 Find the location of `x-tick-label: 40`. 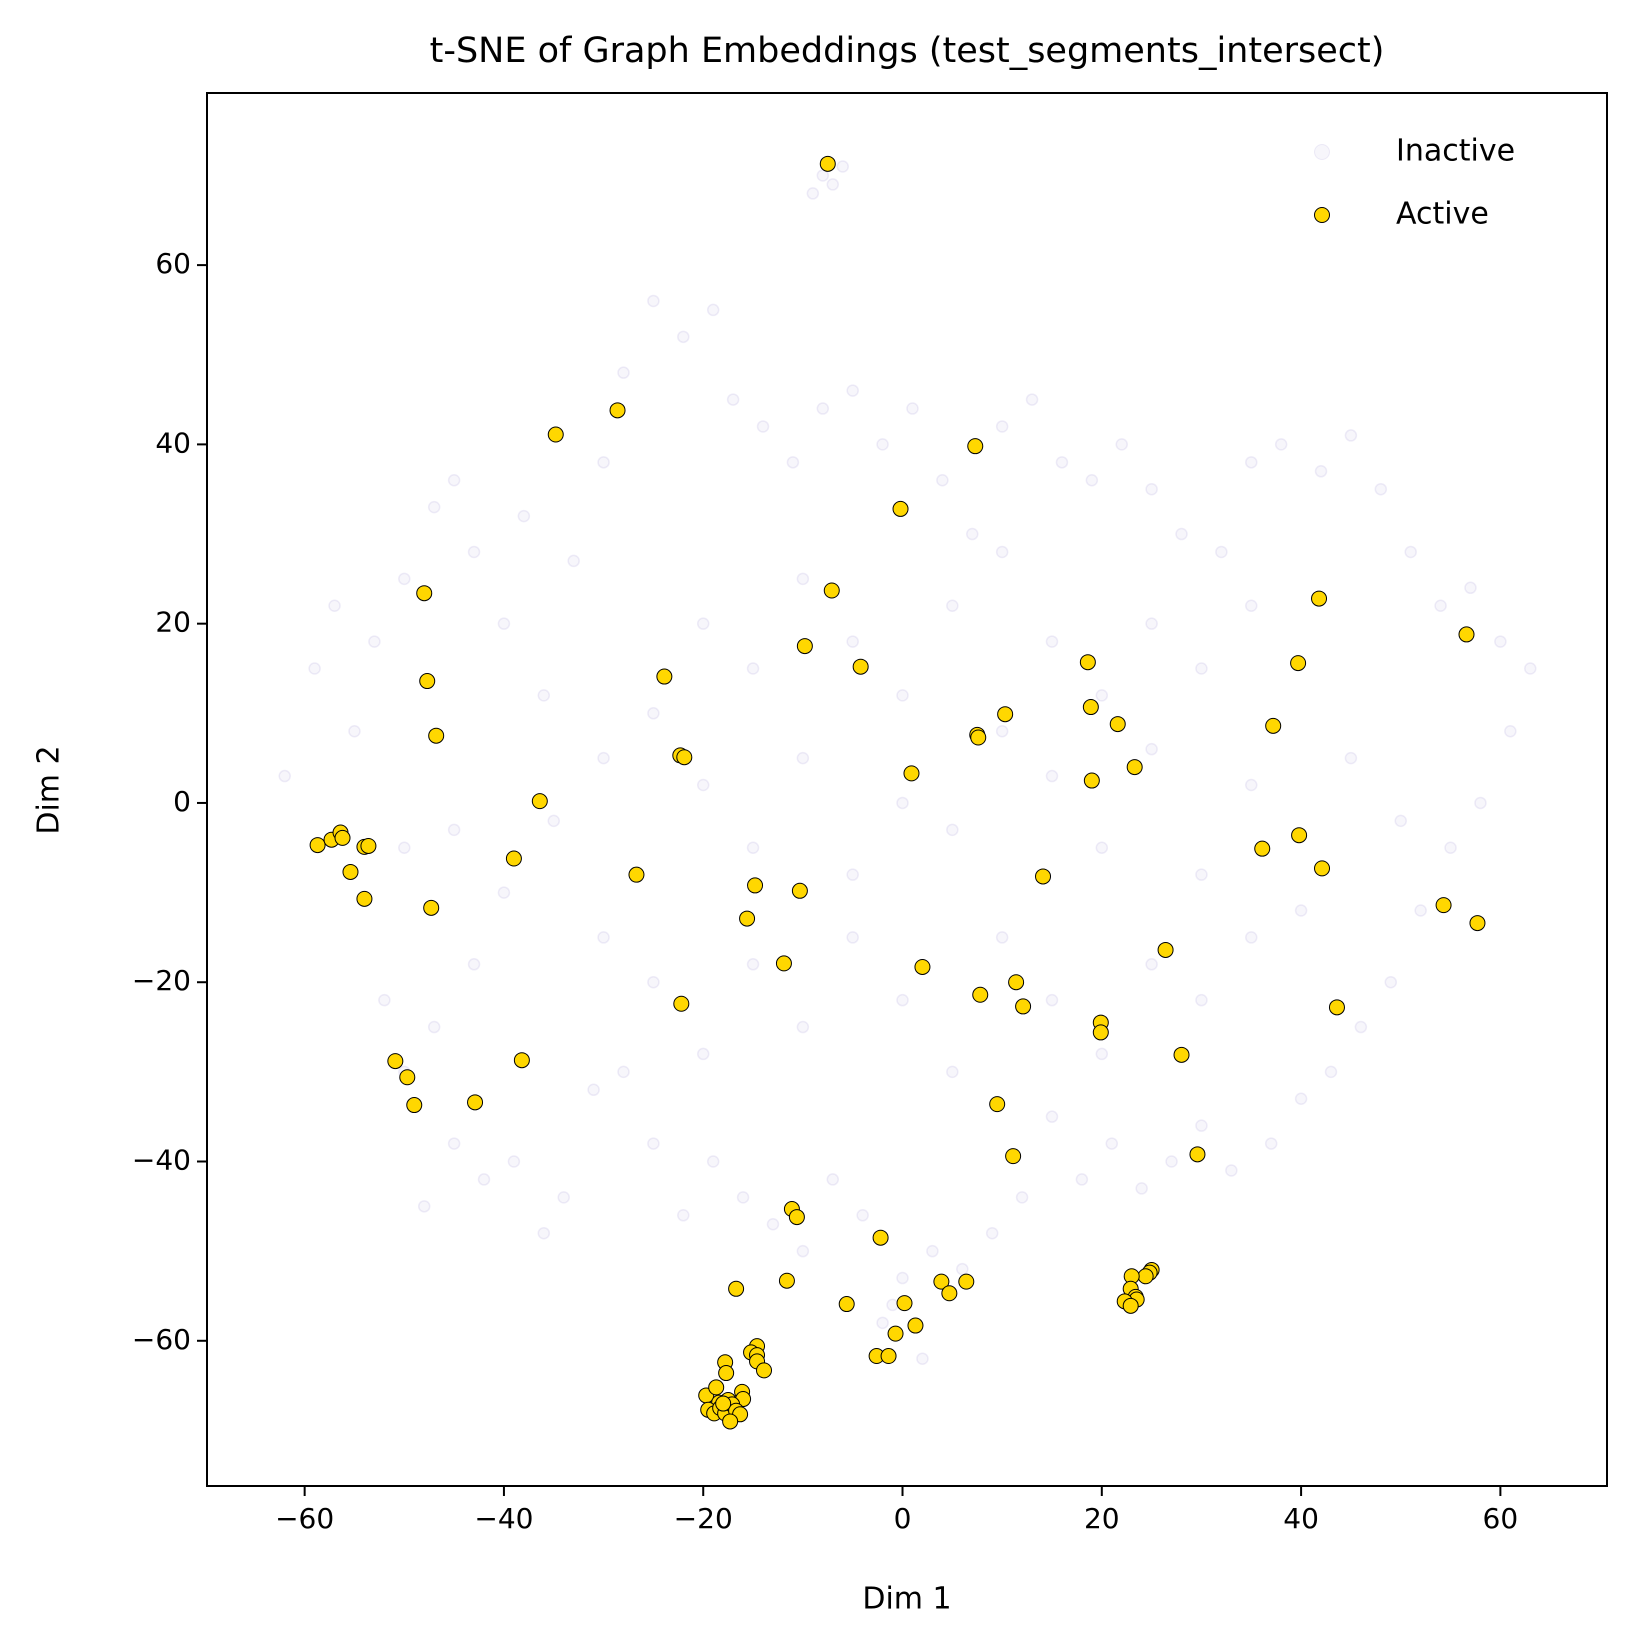

x-tick-label: 40 is located at coordinates (1301, 1518).